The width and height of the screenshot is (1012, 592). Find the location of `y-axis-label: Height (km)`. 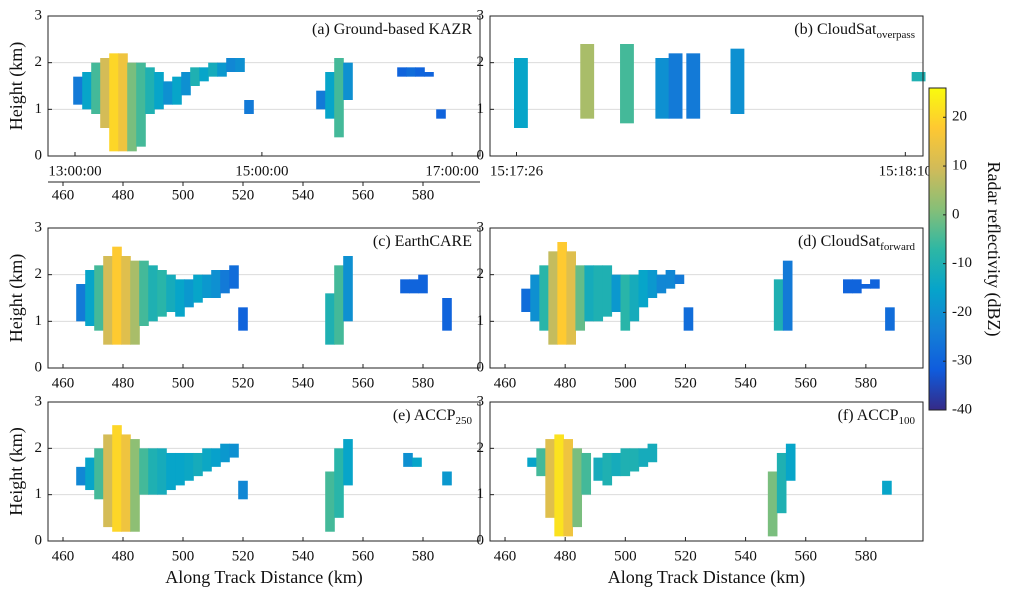

y-axis-label: Height (km) is located at coordinates (16, 86).